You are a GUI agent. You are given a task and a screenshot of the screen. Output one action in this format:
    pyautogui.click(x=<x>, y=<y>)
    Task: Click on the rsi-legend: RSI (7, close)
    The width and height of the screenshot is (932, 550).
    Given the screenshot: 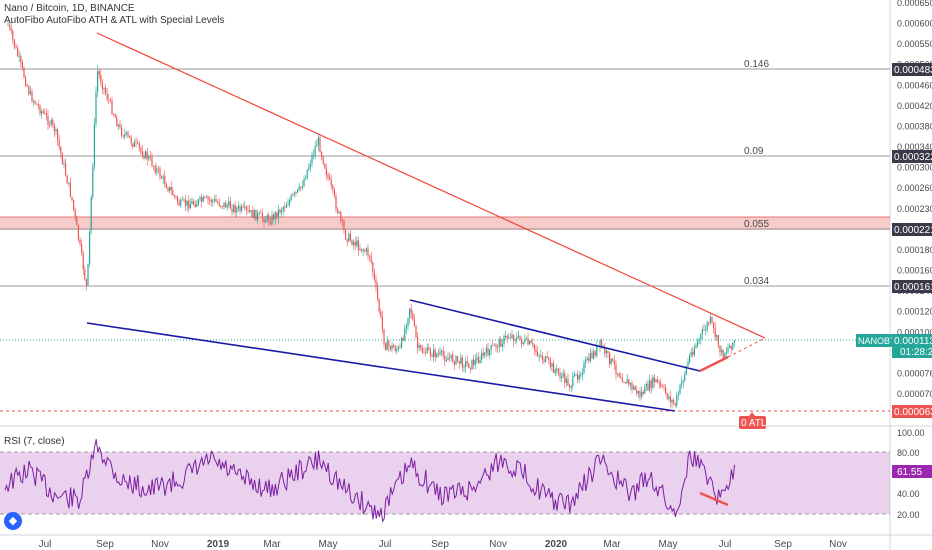 What is the action you would take?
    pyautogui.click(x=34, y=441)
    